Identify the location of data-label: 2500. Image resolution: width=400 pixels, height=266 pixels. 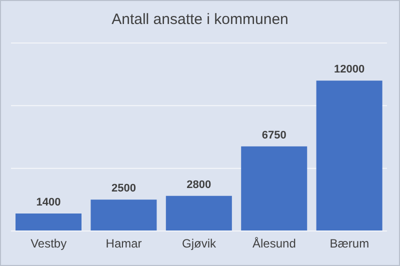
(123, 188).